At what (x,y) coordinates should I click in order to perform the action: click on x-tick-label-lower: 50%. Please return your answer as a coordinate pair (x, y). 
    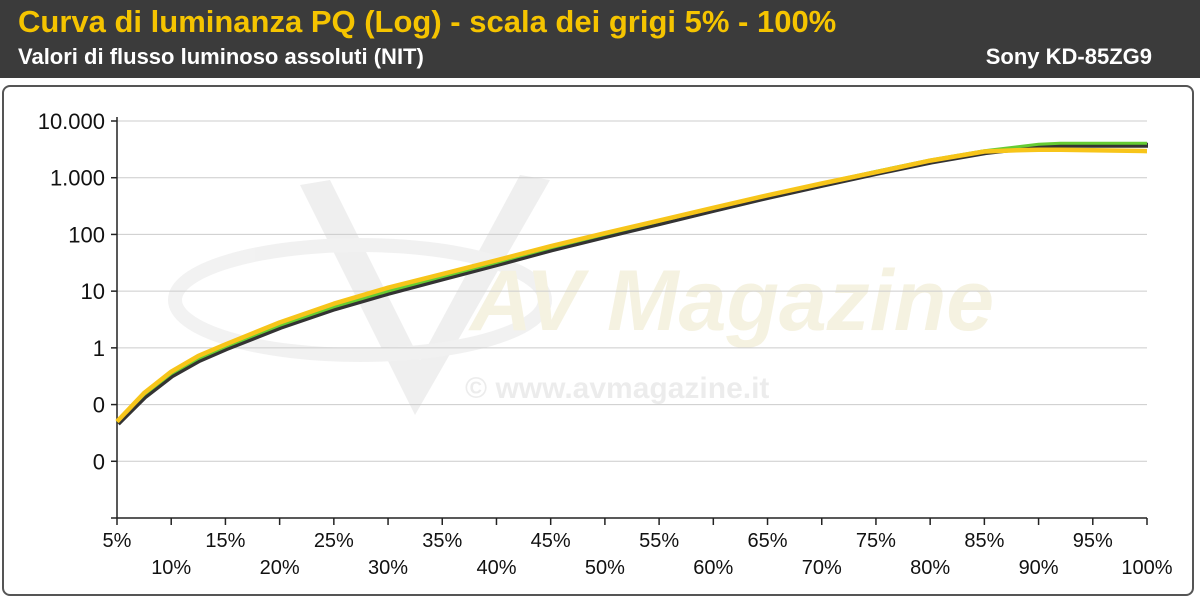
    Looking at the image, I should click on (605, 568).